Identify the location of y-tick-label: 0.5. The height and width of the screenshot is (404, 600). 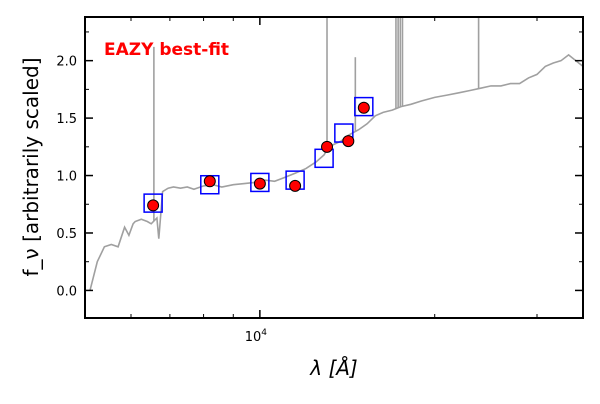
(66, 234).